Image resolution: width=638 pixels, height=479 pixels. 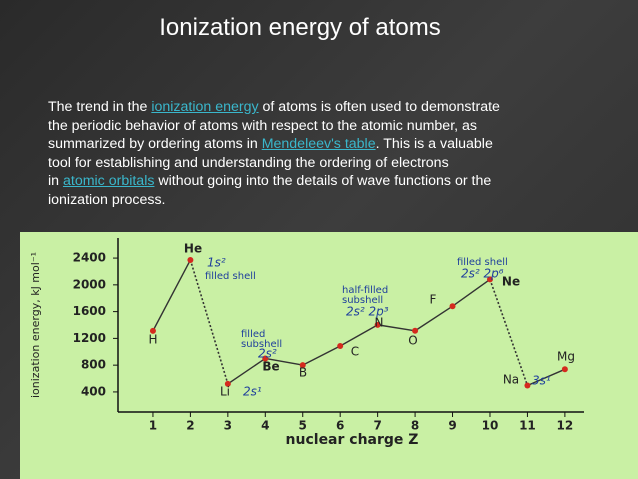 What do you see at coordinates (89, 338) in the screenshot?
I see `y-tick-label: 1200` at bounding box center [89, 338].